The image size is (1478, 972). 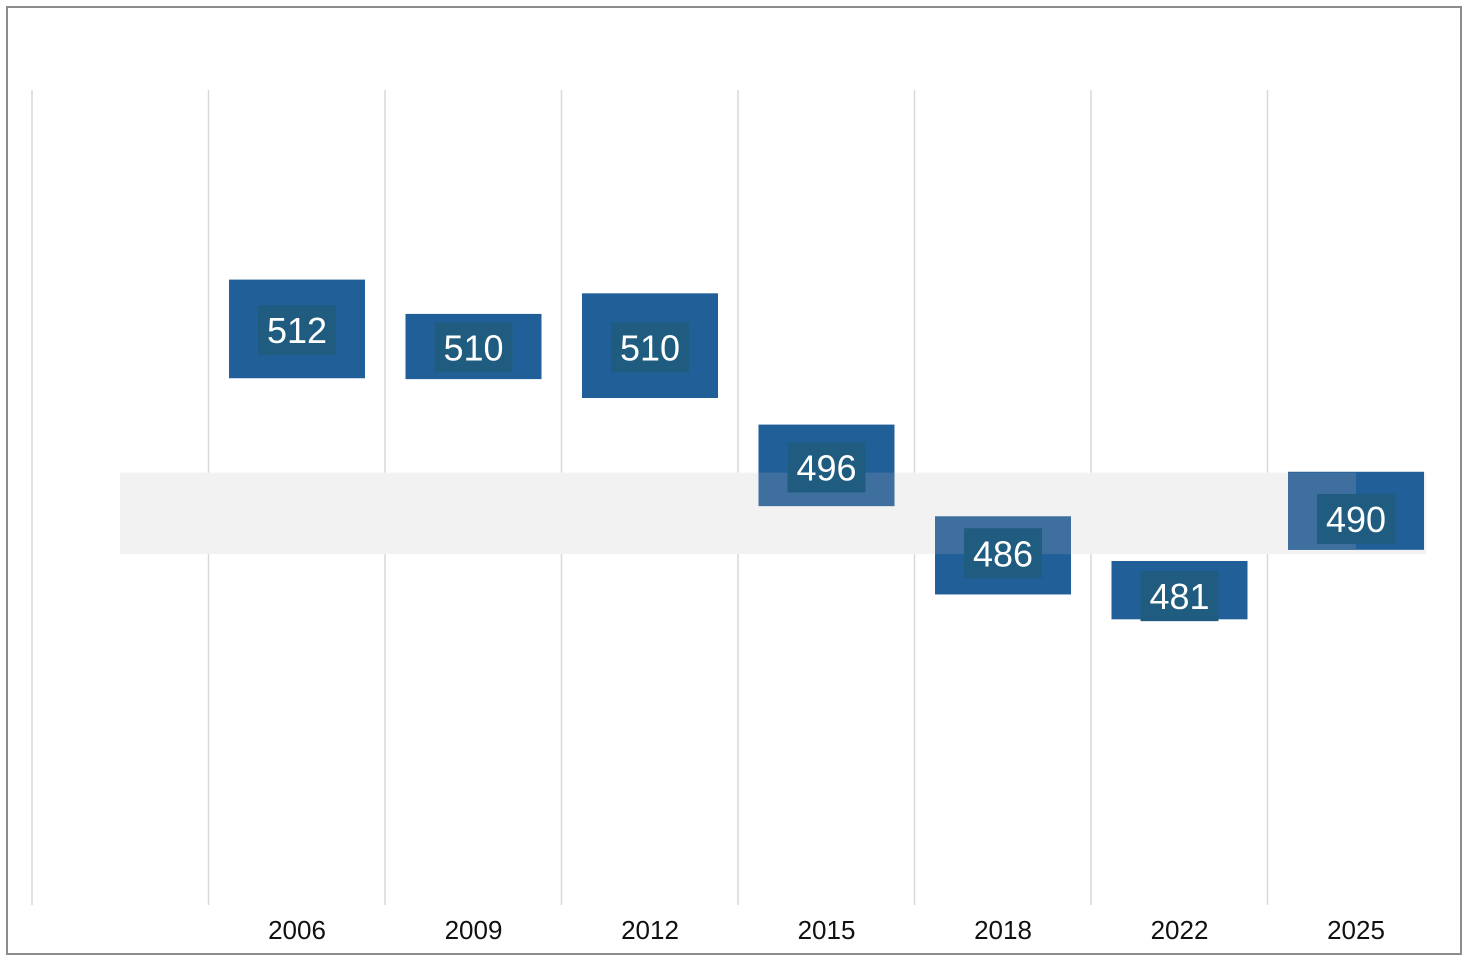 What do you see at coordinates (1356, 930) in the screenshot?
I see `x-tick-label: 2025` at bounding box center [1356, 930].